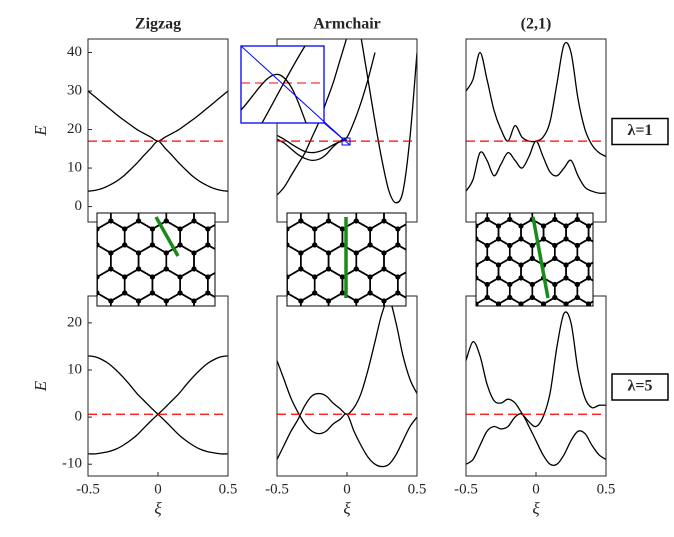 This screenshot has height=537, width=674. I want to click on y-tick-label: 0, so click(79, 206).